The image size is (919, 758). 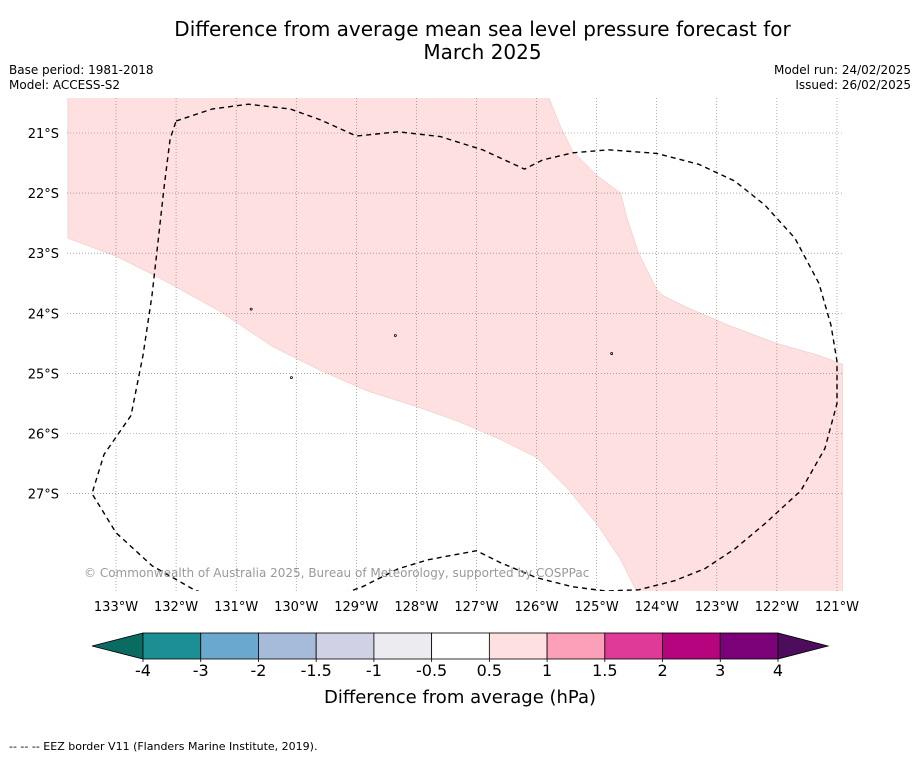 I want to click on lon-label: 129°W, so click(x=356, y=607).